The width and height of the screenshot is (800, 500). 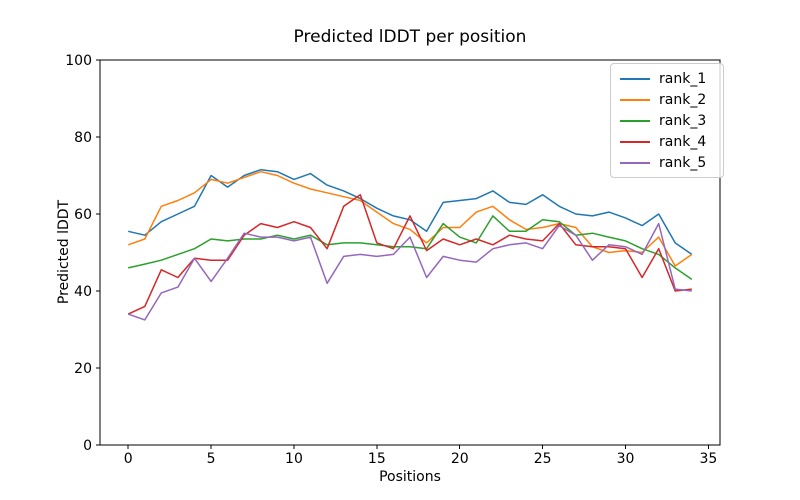 What do you see at coordinates (128, 459) in the screenshot?
I see `x-tick-label: 0` at bounding box center [128, 459].